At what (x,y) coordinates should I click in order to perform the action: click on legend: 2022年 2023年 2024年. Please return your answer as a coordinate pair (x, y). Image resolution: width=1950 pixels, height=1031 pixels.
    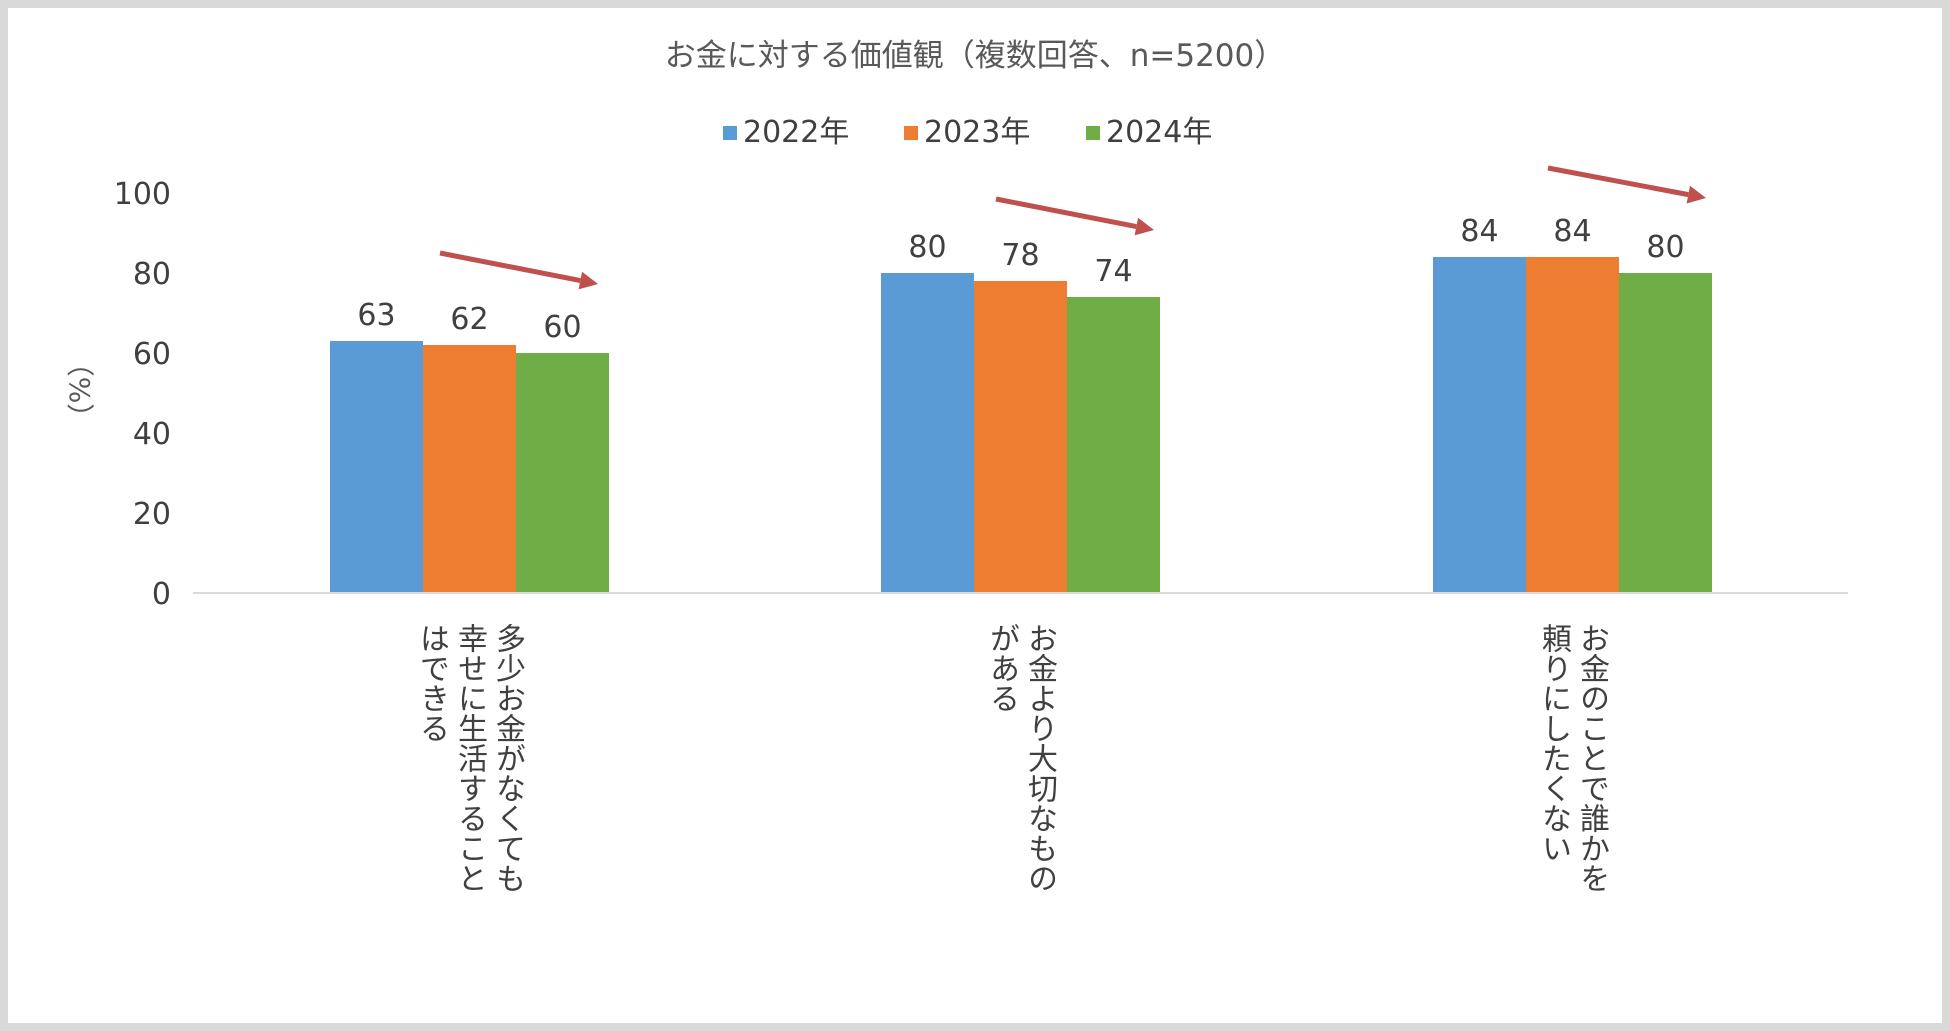
    Looking at the image, I should click on (967, 132).